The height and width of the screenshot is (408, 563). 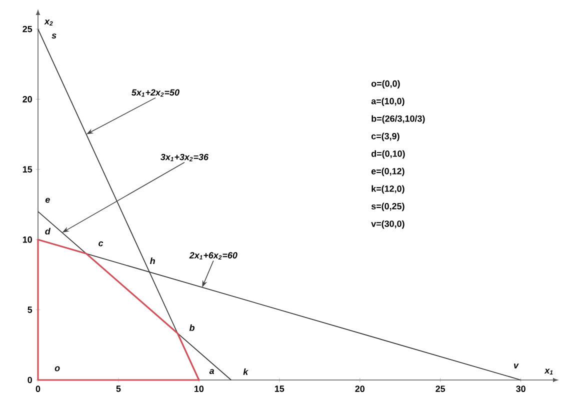 I want to click on annotation: b, so click(x=191, y=327).